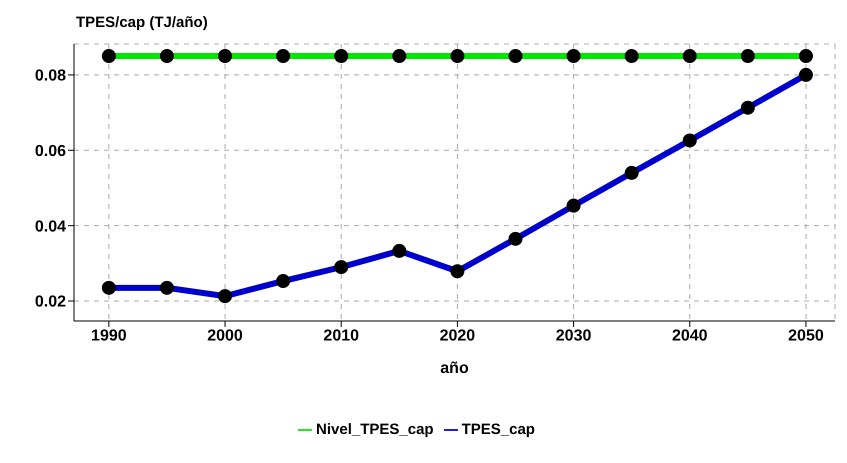  I want to click on x-tick-label: 2050, so click(806, 335).